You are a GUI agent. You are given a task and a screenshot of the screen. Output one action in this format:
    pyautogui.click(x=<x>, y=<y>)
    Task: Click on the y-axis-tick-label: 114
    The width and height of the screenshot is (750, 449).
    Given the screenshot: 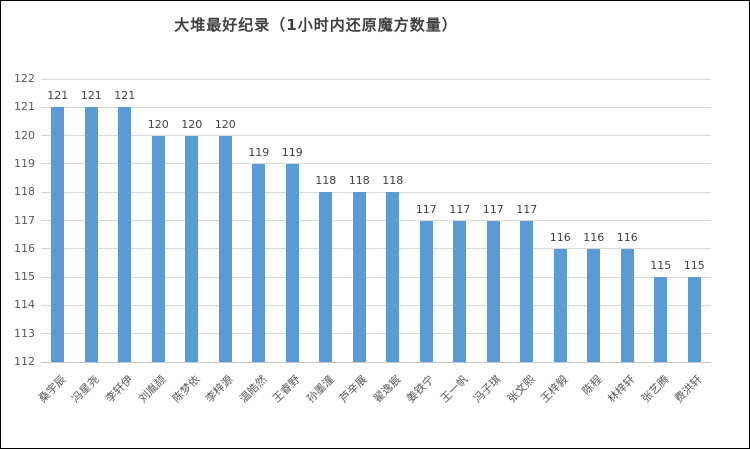 What is the action you would take?
    pyautogui.click(x=24, y=305)
    